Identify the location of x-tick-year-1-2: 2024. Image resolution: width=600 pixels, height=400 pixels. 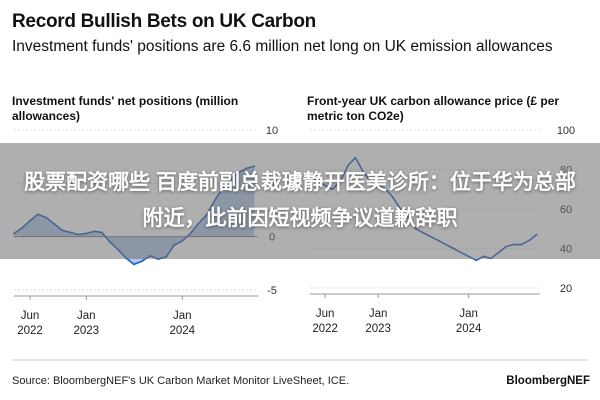
(469, 329).